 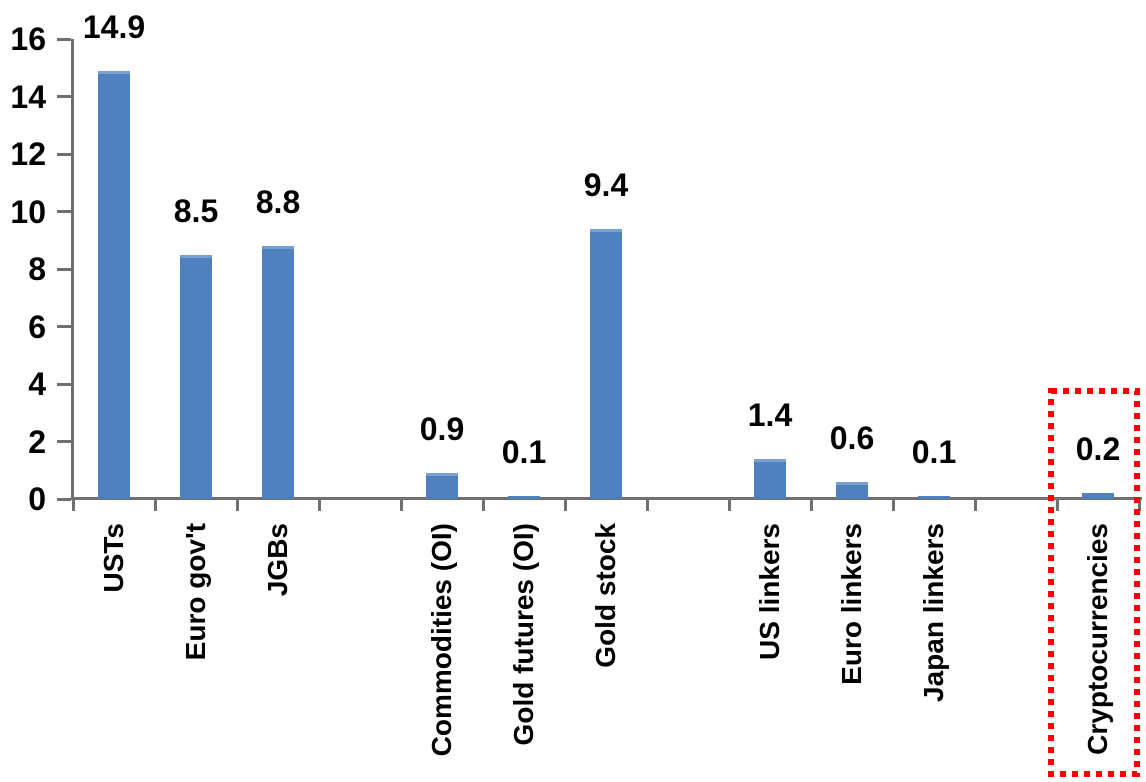 I want to click on highlight-box, so click(x=1094, y=582).